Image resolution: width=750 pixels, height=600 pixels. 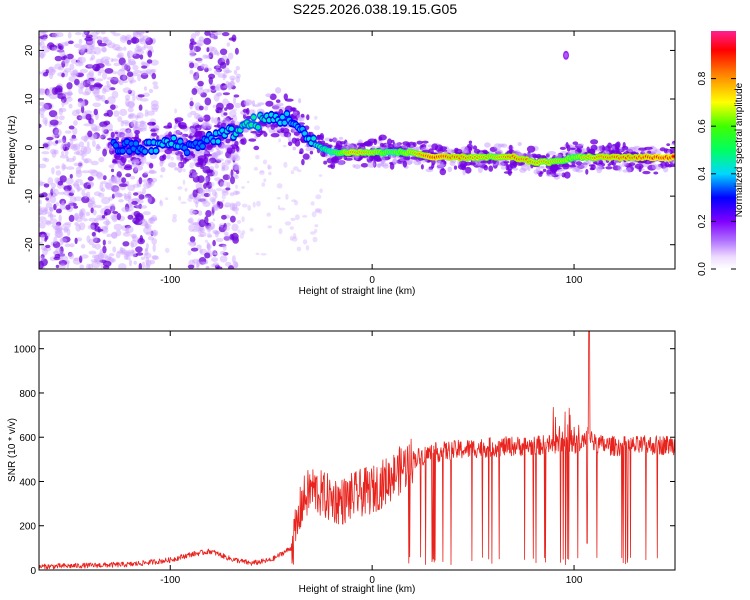 What do you see at coordinates (739, 149) in the screenshot?
I see `colorbar-label: Normalized spectral amplitude` at bounding box center [739, 149].